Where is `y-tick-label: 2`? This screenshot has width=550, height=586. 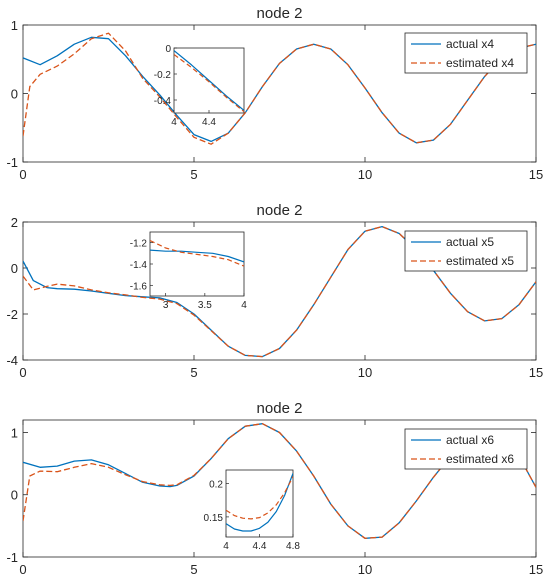
y-tick-label: 2 is located at coordinates (14, 222).